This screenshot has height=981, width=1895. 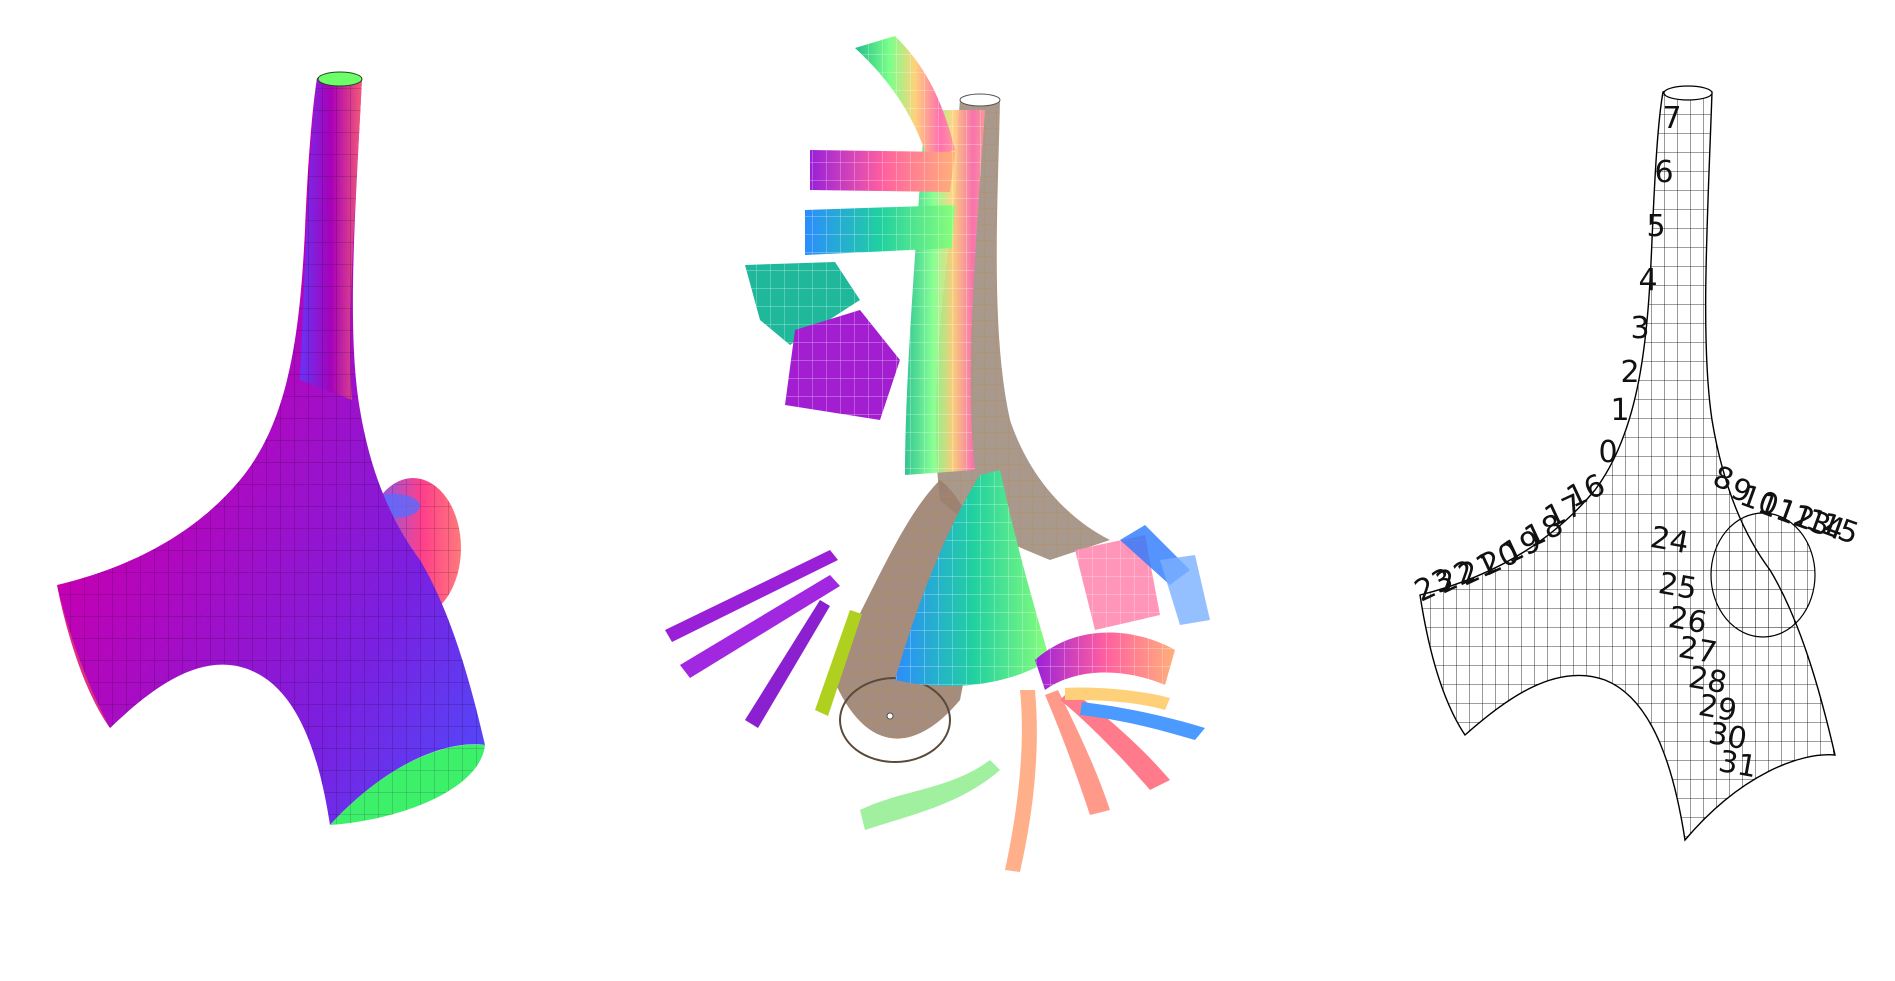 I want to click on marker-dot, so click(x=890, y=716).